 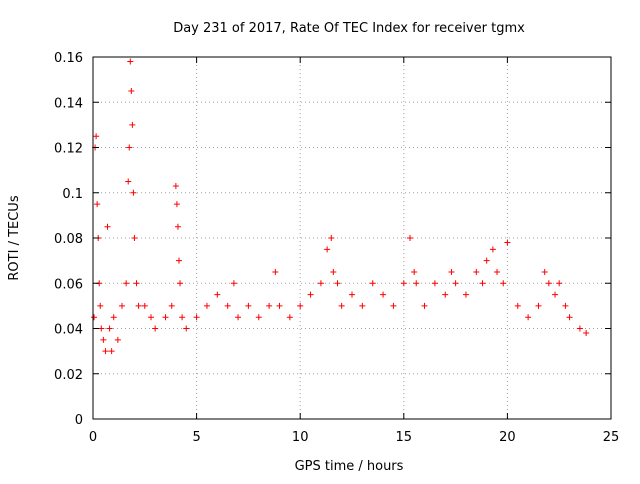 I want to click on y-tick-label: 0.1, so click(x=72, y=194).